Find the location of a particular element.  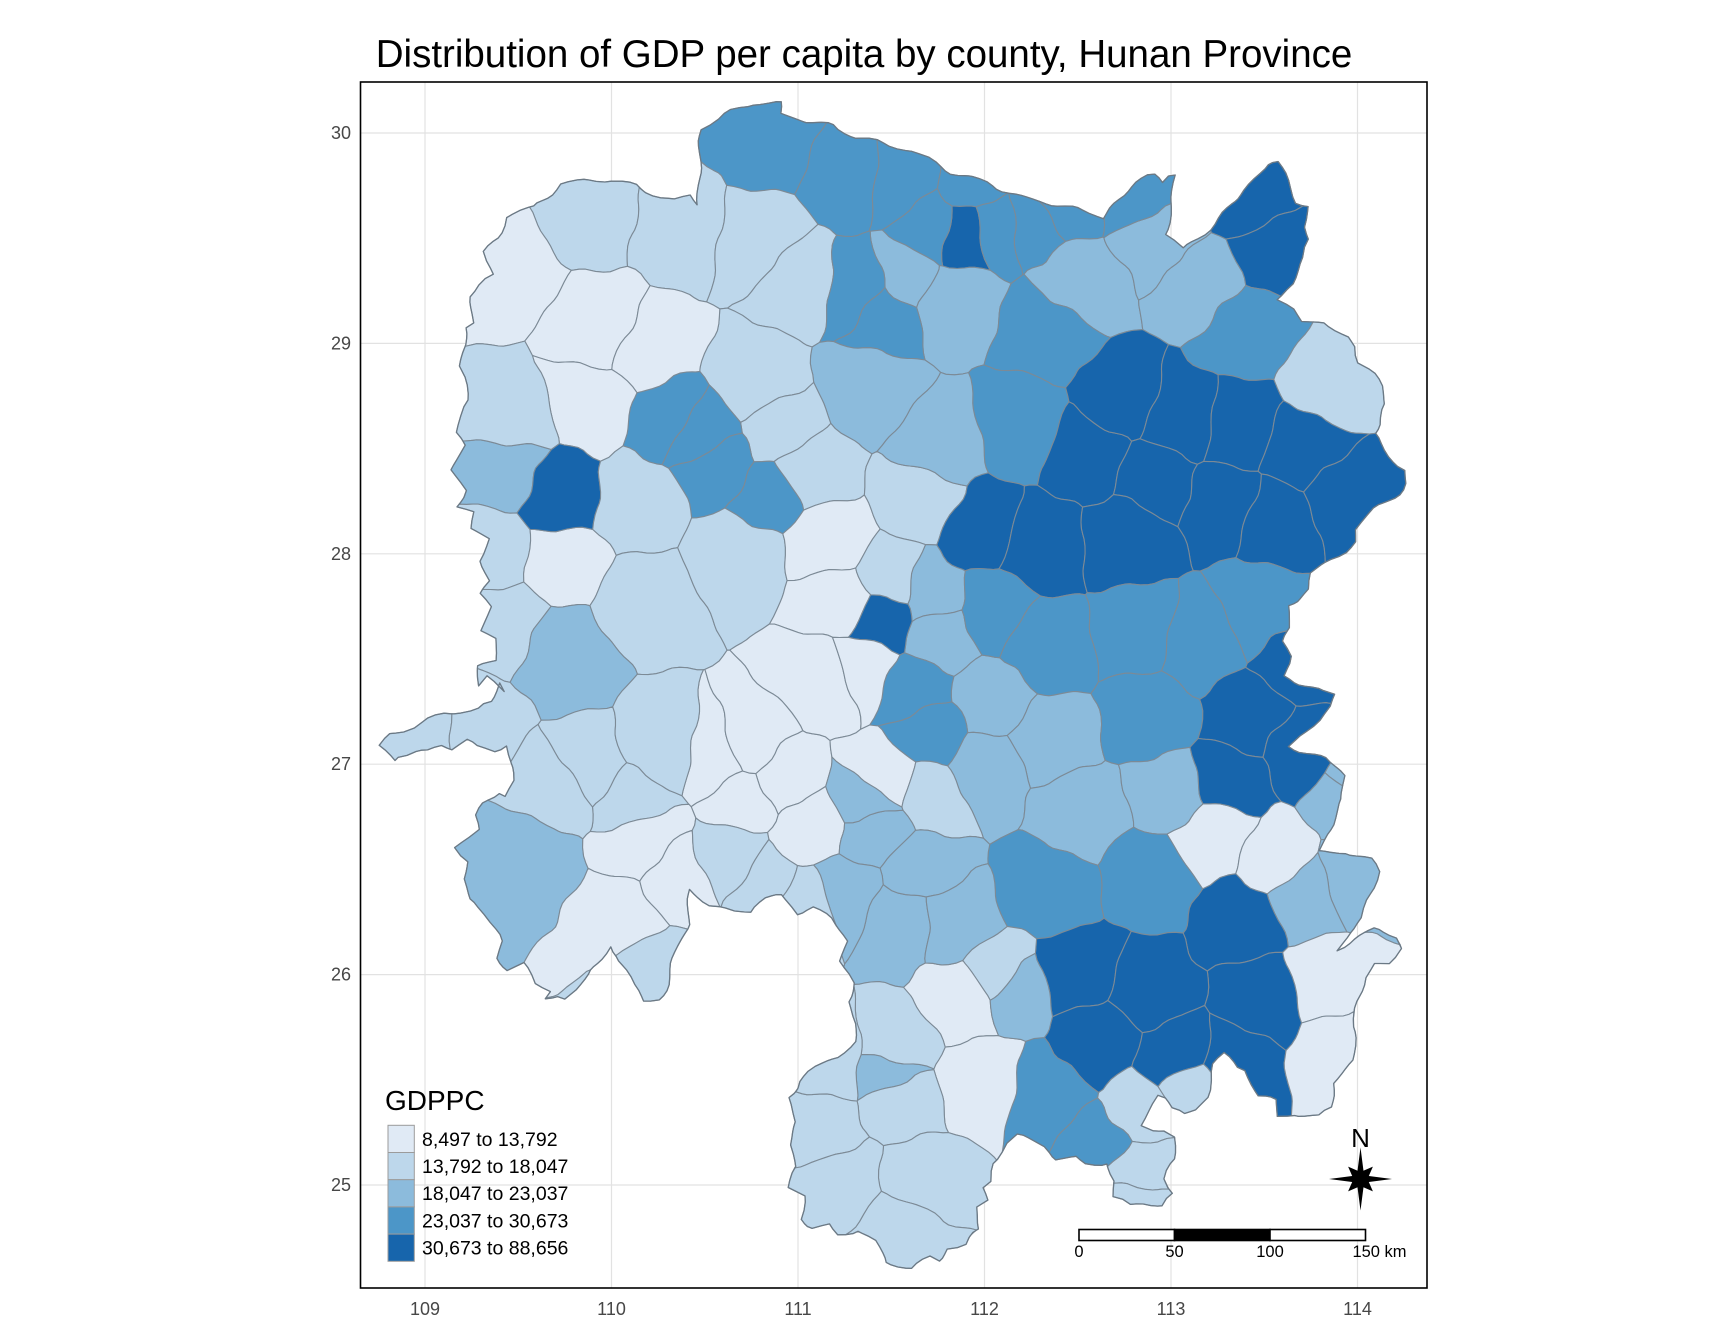

svg-text: 18,047 to 23,037 is located at coordinates (495, 1194).